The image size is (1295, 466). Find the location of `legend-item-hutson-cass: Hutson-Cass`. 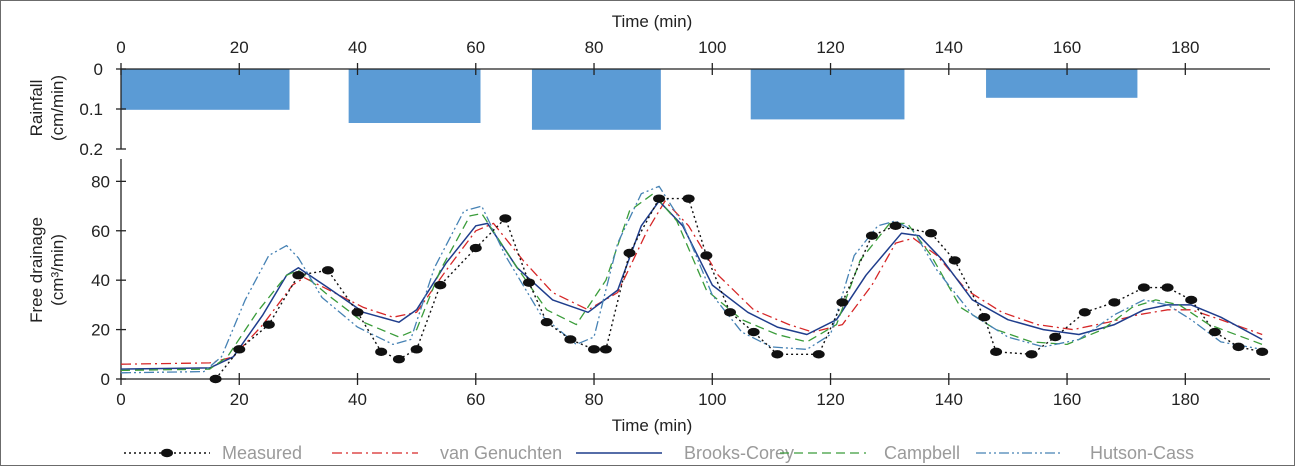

legend-item-hutson-cass: Hutson-Cass is located at coordinates (1085, 453).